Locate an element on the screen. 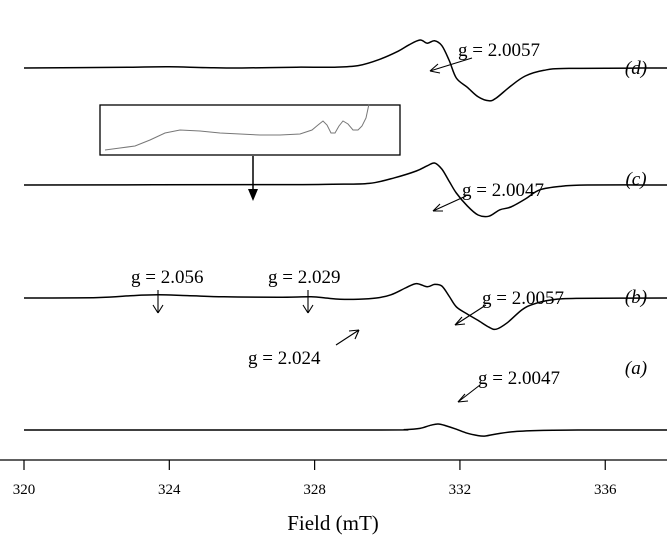  x-tick-label: 320 is located at coordinates (24, 490).